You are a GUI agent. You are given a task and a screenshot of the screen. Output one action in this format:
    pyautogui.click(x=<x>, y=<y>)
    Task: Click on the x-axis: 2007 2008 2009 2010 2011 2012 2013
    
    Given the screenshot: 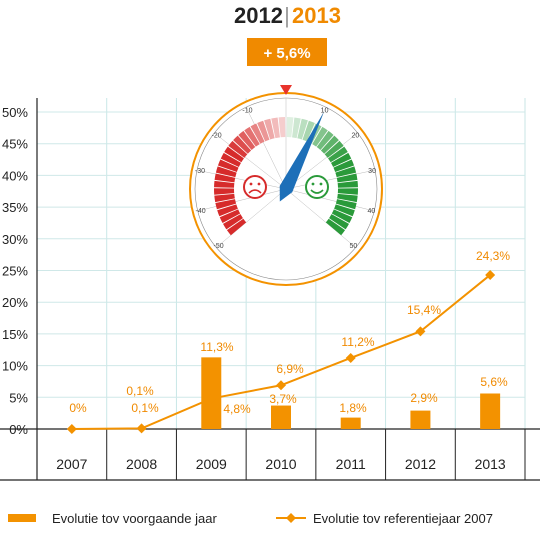 What is the action you would take?
    pyautogui.click(x=281, y=464)
    